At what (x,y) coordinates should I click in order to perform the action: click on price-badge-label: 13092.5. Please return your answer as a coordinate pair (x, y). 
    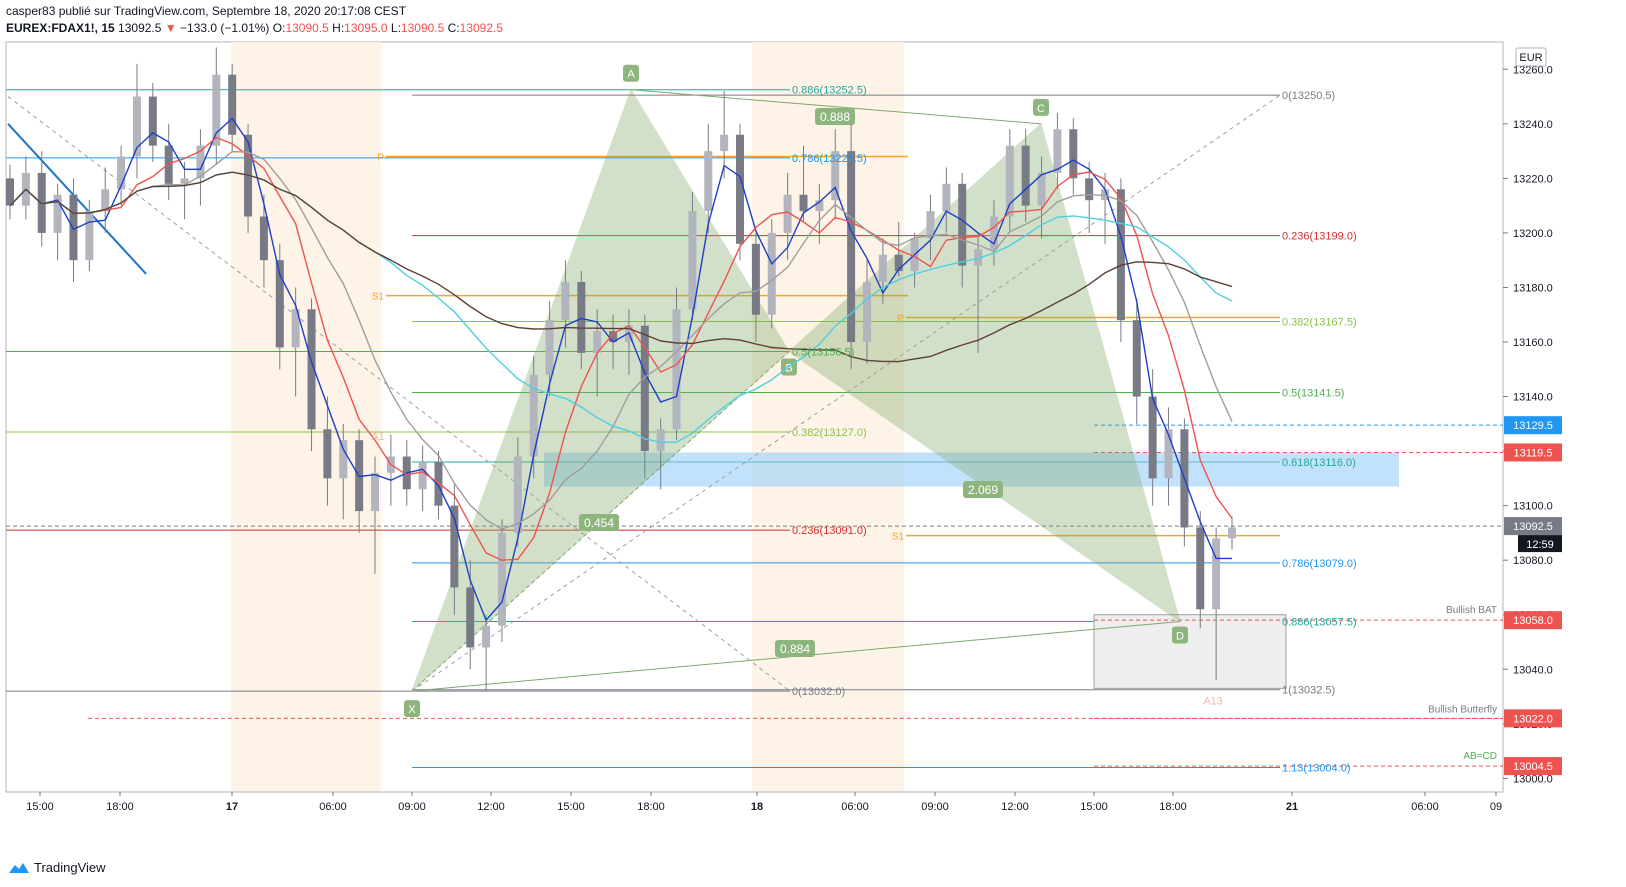
    Looking at the image, I should click on (1533, 527).